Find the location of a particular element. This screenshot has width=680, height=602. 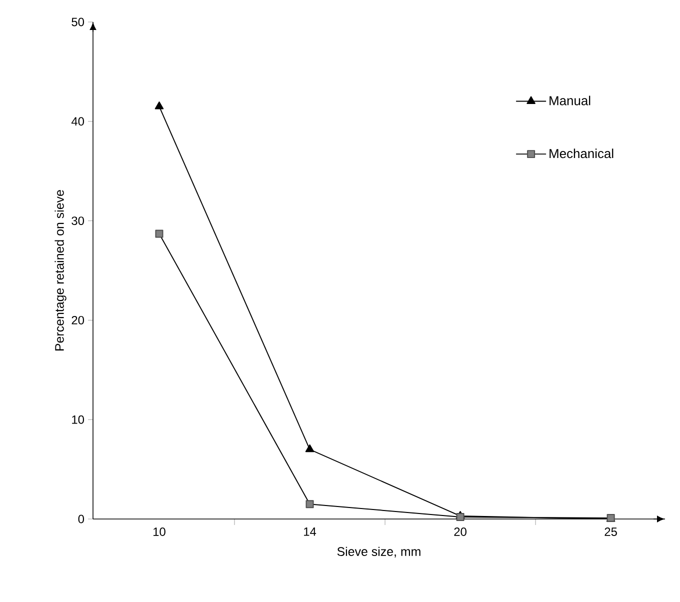

y-tick-label: 0 is located at coordinates (81, 519).